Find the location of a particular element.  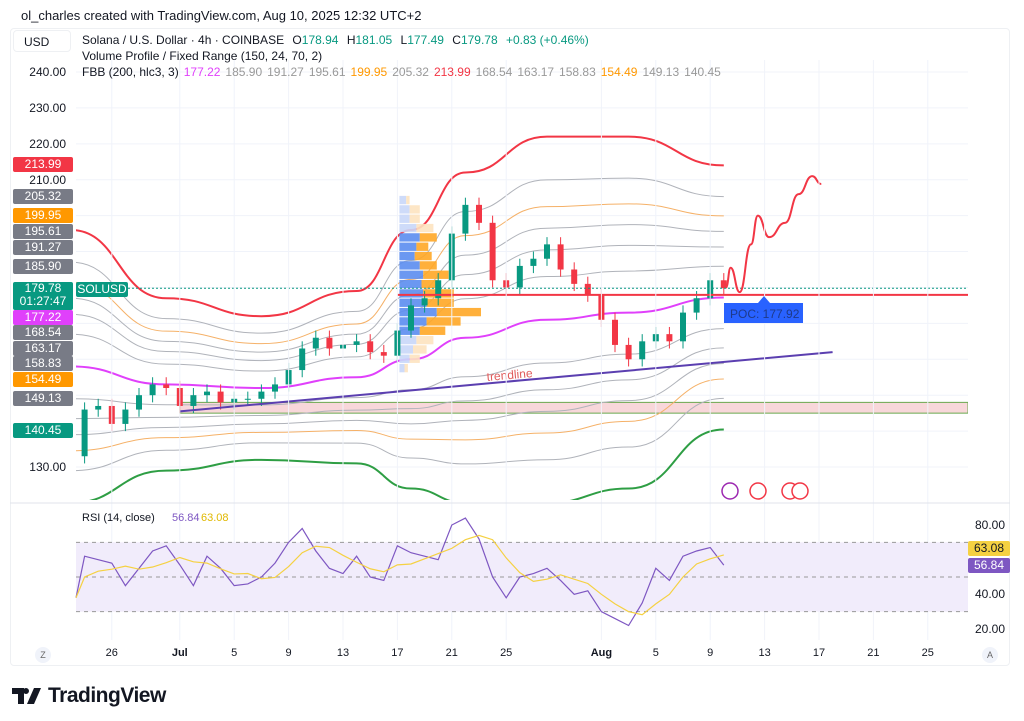

time-axis-label: 25 is located at coordinates (506, 653).